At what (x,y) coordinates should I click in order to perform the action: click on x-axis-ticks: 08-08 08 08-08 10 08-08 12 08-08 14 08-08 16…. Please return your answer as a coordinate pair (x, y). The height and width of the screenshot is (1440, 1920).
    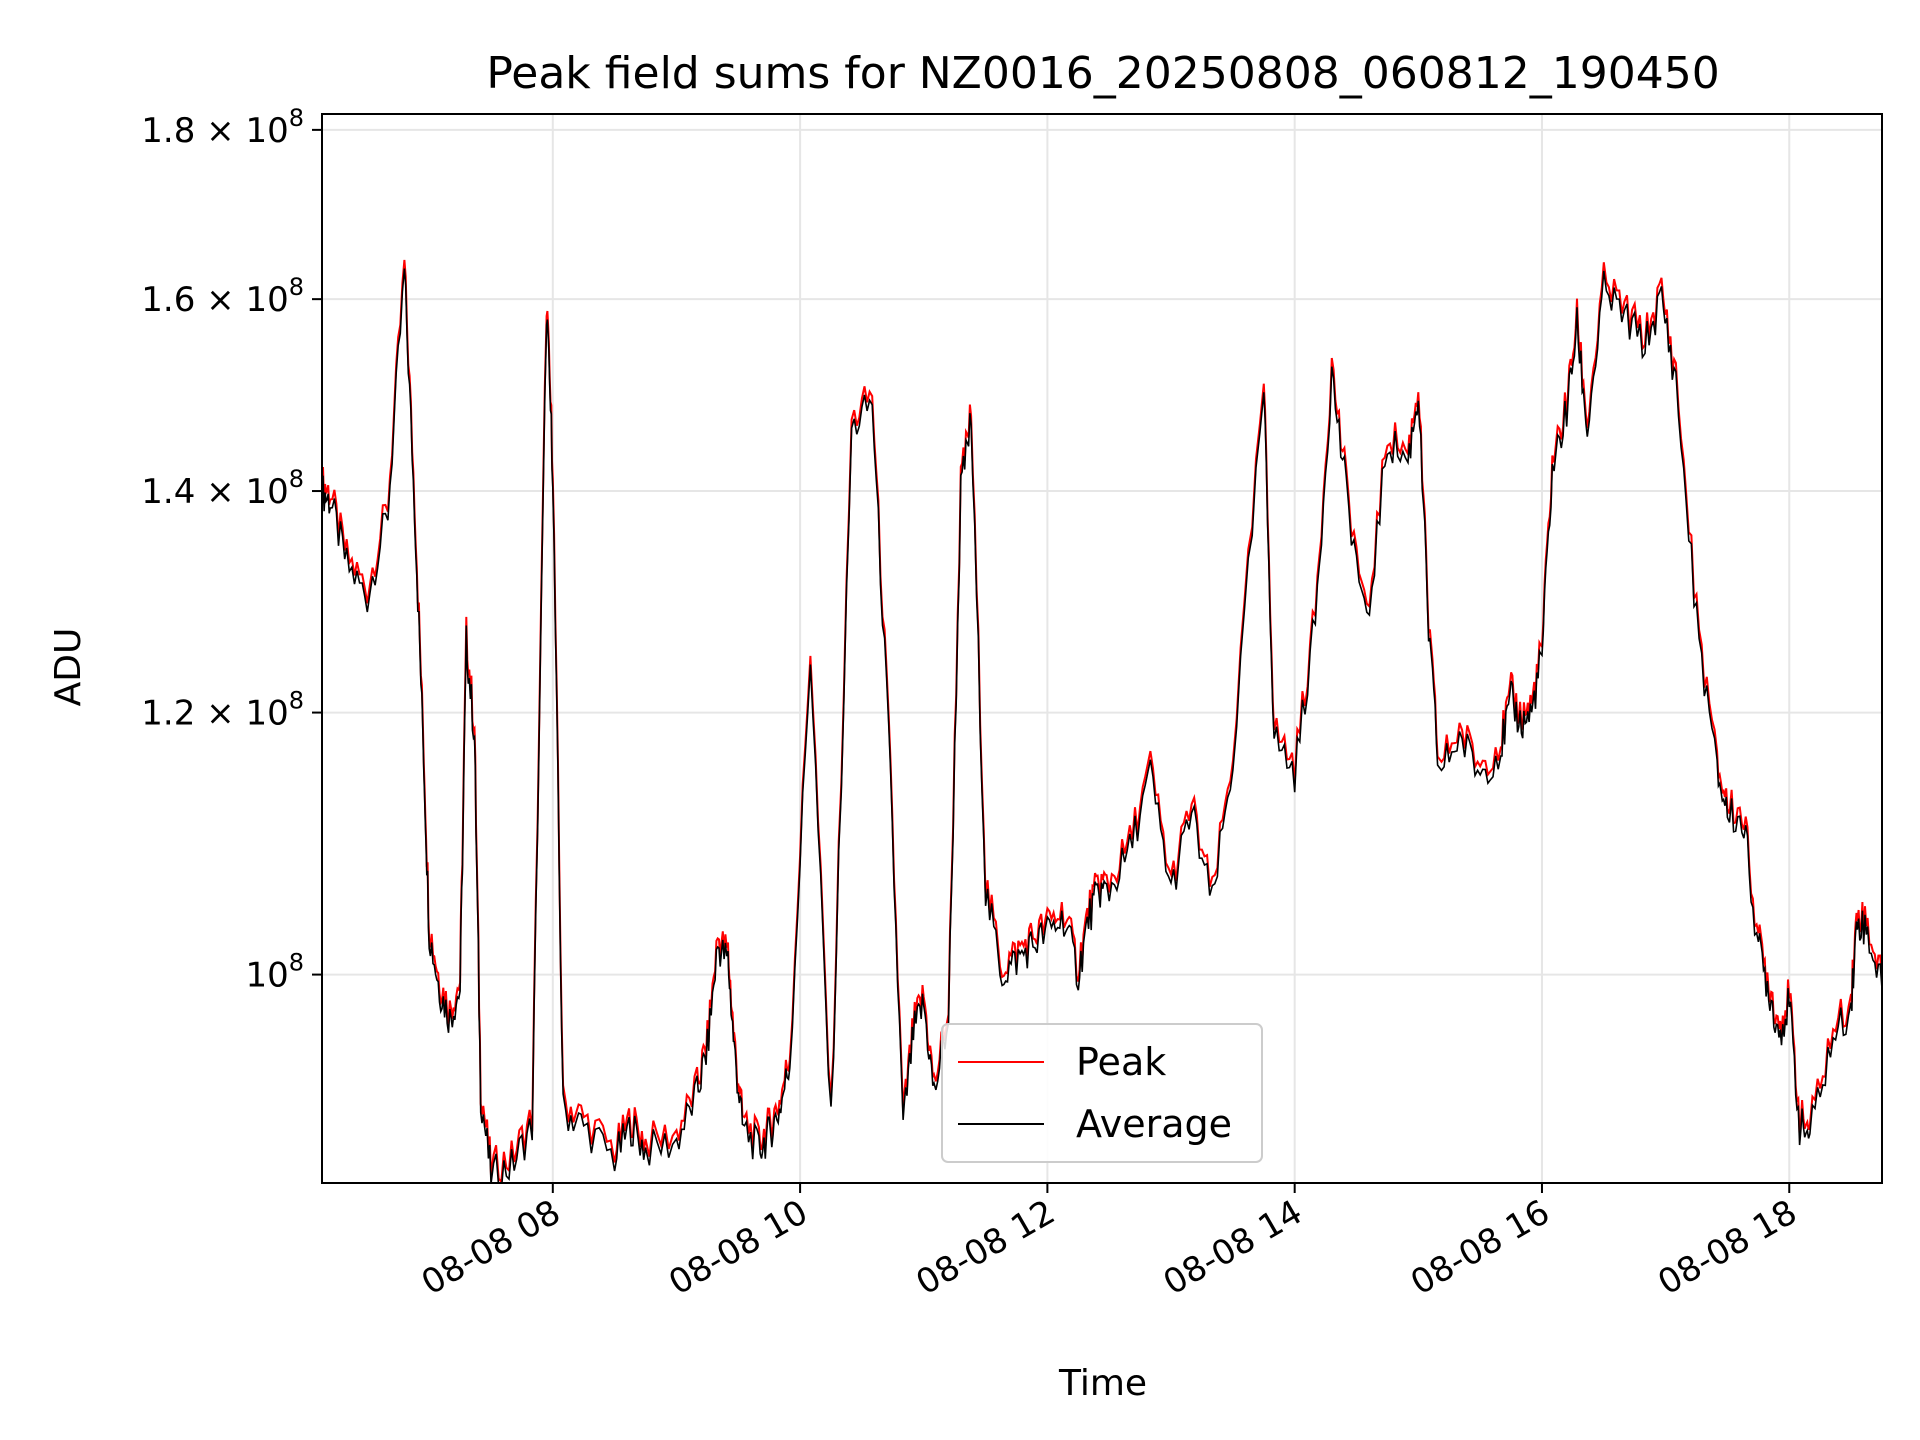
    Looking at the image, I should click on (1109, 1243).